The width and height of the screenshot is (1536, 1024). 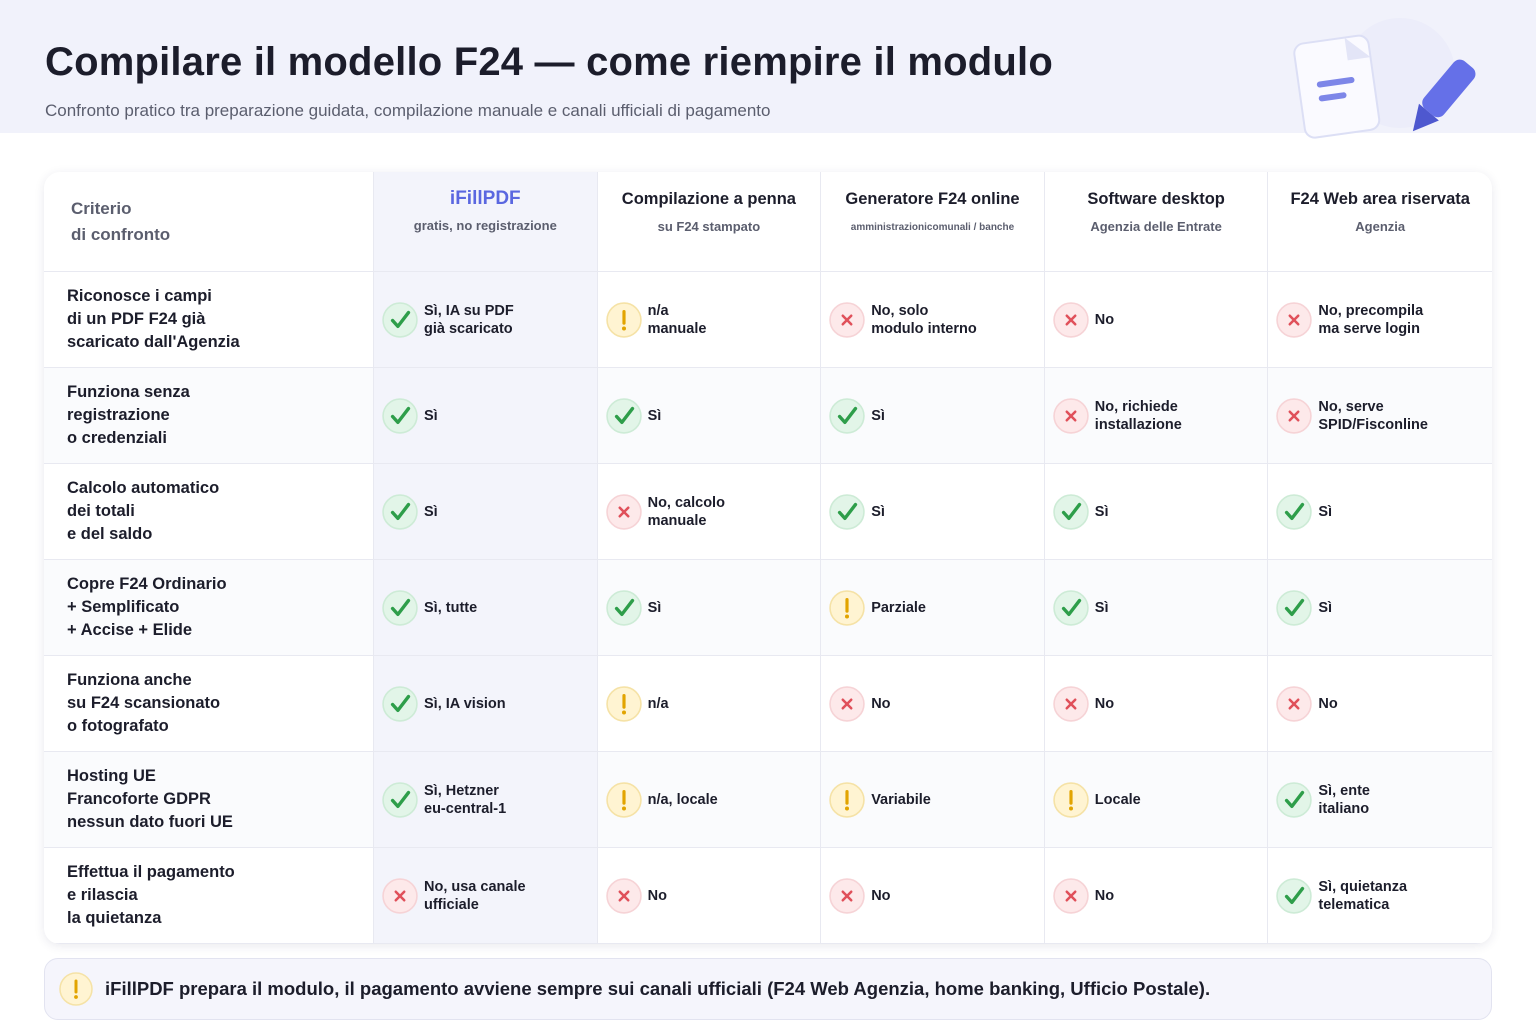 I want to click on cell-value: n/a, so click(x=709, y=704).